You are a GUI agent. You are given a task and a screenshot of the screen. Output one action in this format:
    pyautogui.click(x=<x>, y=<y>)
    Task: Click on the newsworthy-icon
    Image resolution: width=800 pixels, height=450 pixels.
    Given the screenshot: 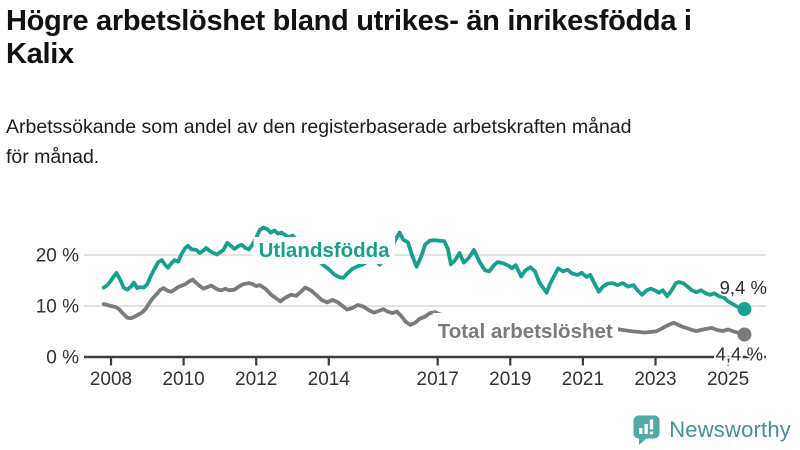 What is the action you would take?
    pyautogui.click(x=646, y=430)
    